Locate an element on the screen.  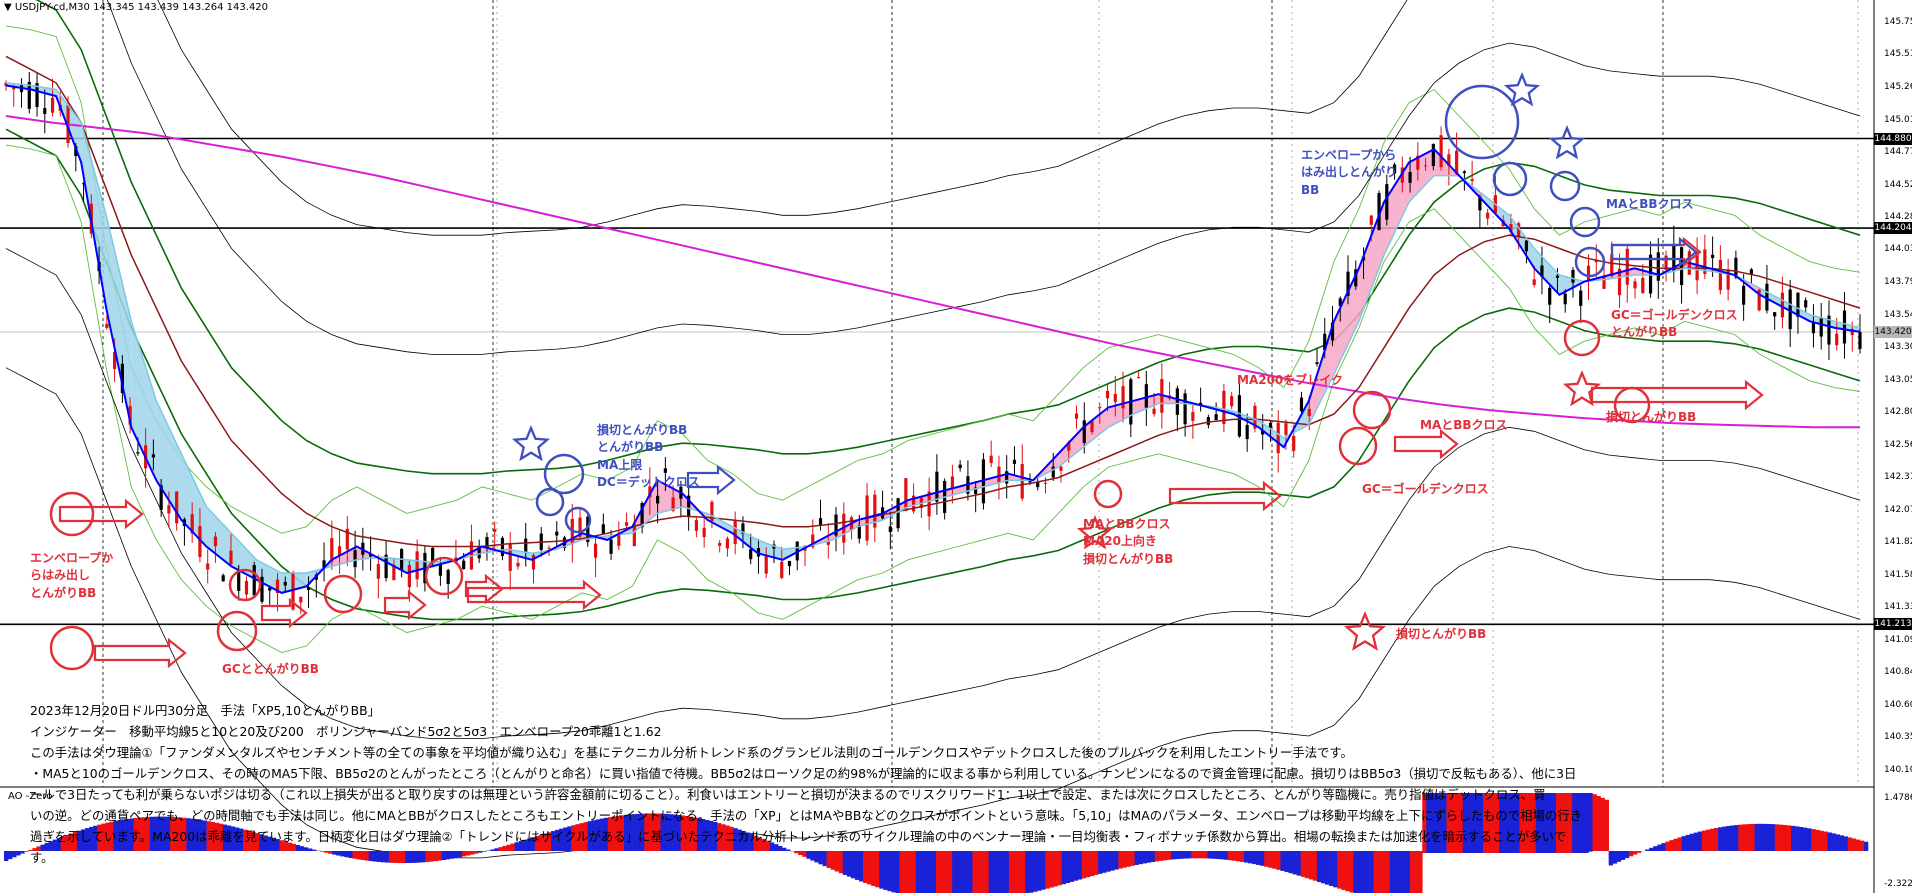
description-line: 2023年12月20日ドル円30分足 手法「XP5,10とんがりBB」 is located at coordinates (205, 710).